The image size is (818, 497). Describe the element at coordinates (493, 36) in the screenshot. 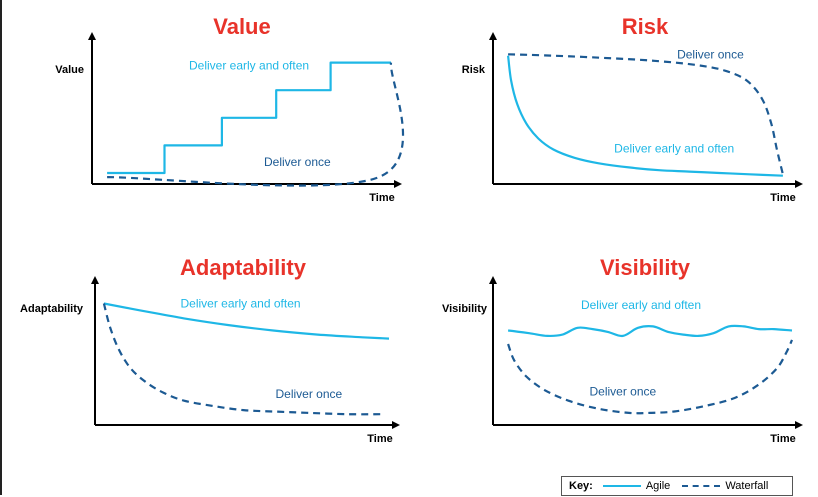

I see `risk-y-arrow` at that location.